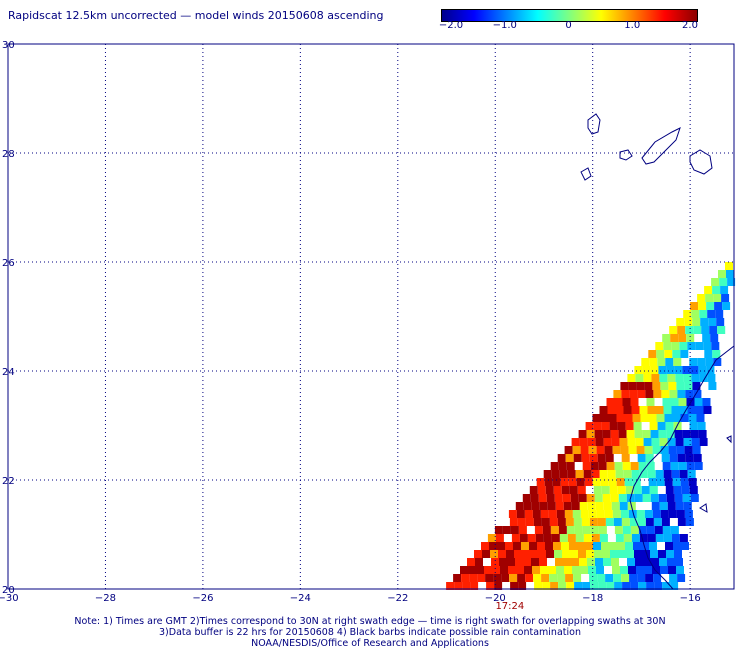 Image resolution: width=740 pixels, height=650 pixels. What do you see at coordinates (594, 124) in the screenshot?
I see `island-la-palma` at bounding box center [594, 124].